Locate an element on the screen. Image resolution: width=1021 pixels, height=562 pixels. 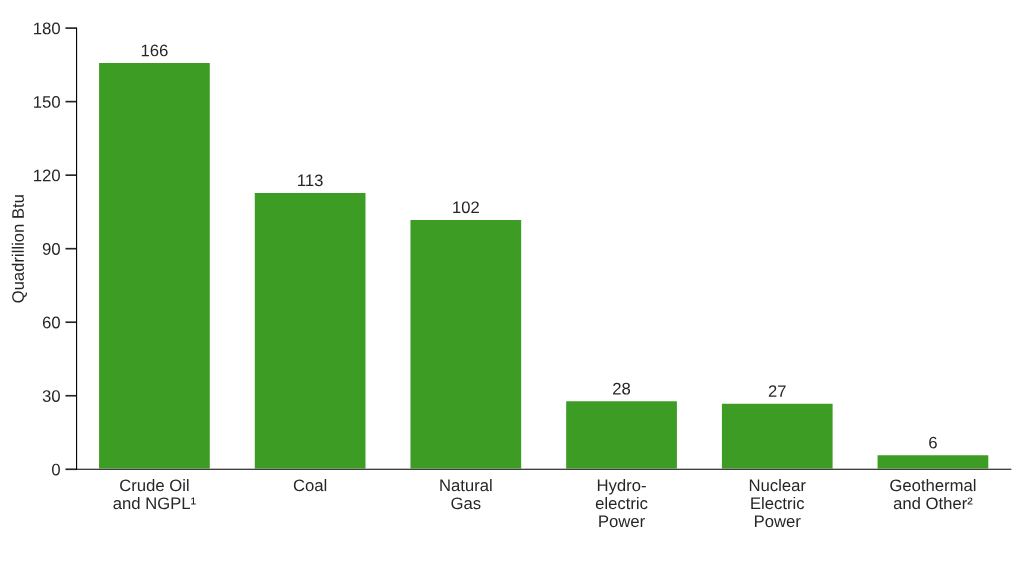
x-tick-label: Nuclear Electric Power is located at coordinates (777, 503).